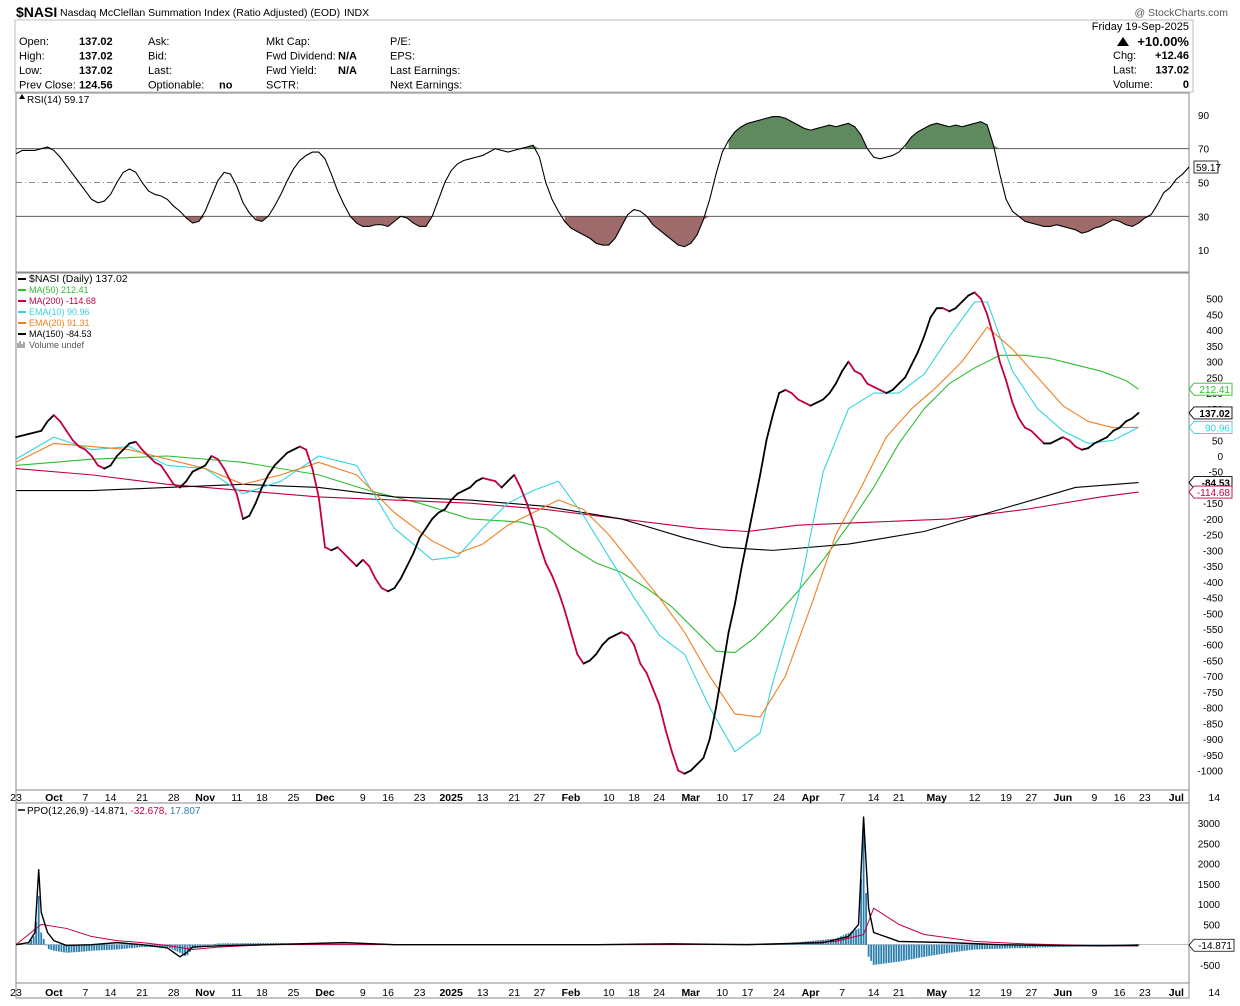  What do you see at coordinates (282, 86) in the screenshot?
I see `quote-mid2-label: SCTR:` at bounding box center [282, 86].